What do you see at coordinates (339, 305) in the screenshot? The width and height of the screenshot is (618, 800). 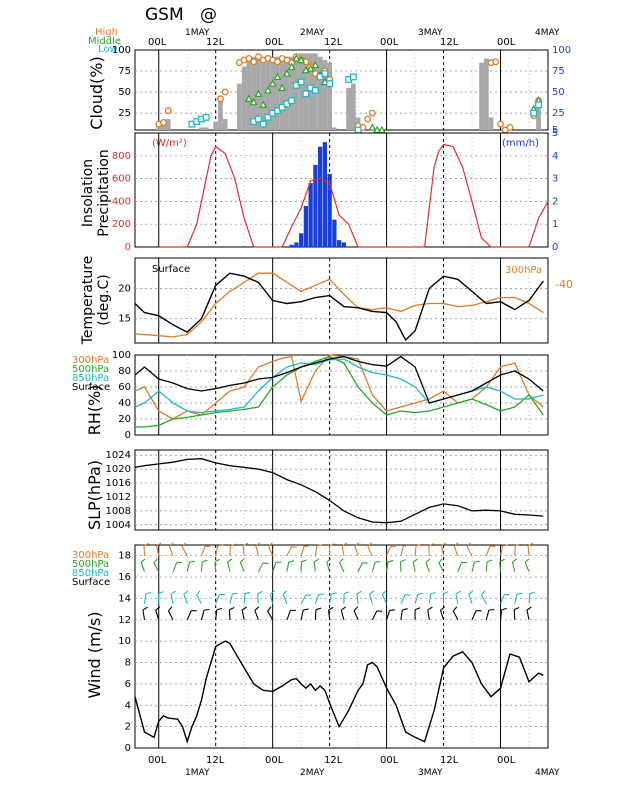 I see `temp-300hpa-line` at bounding box center [339, 305].